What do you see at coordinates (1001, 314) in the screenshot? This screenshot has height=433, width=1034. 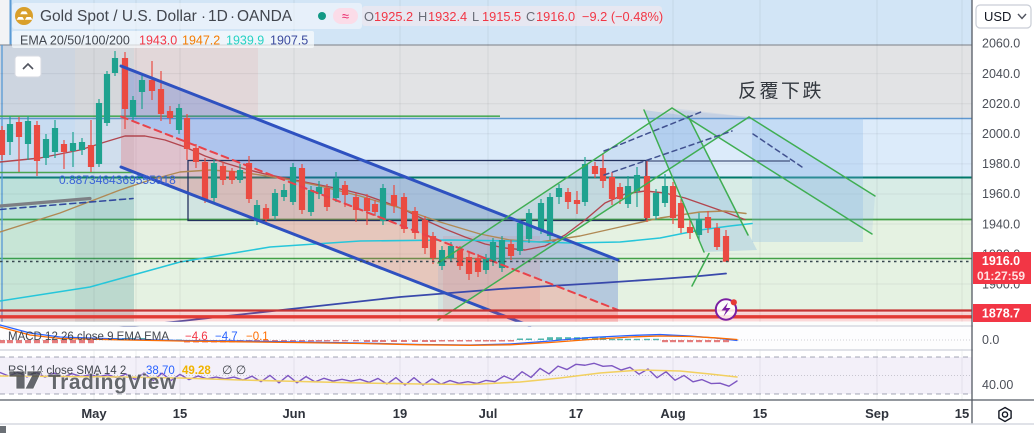 I see `svg-text: 1878.7` at bounding box center [1001, 314].